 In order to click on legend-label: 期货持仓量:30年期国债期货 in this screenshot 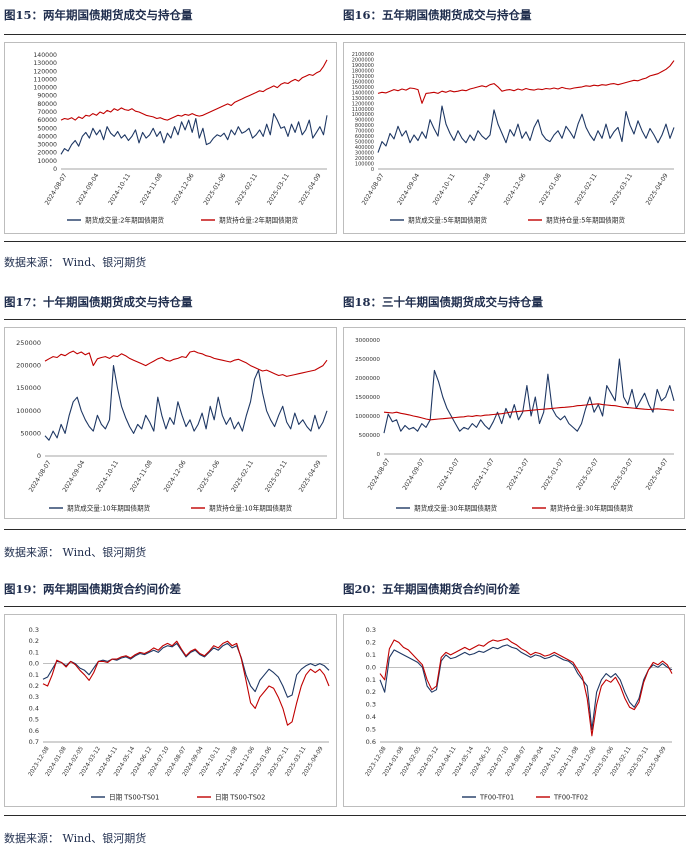, I will do `click(592, 508)`.